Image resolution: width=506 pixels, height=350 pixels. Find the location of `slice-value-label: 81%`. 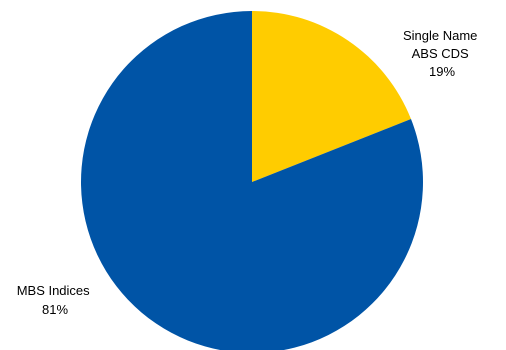

slice-value-label: 81% is located at coordinates (55, 309).